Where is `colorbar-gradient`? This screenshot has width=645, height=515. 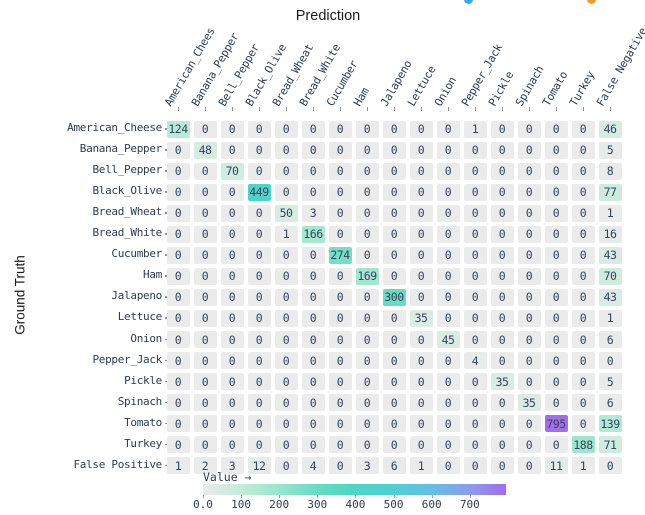 colorbar-gradient is located at coordinates (354, 489).